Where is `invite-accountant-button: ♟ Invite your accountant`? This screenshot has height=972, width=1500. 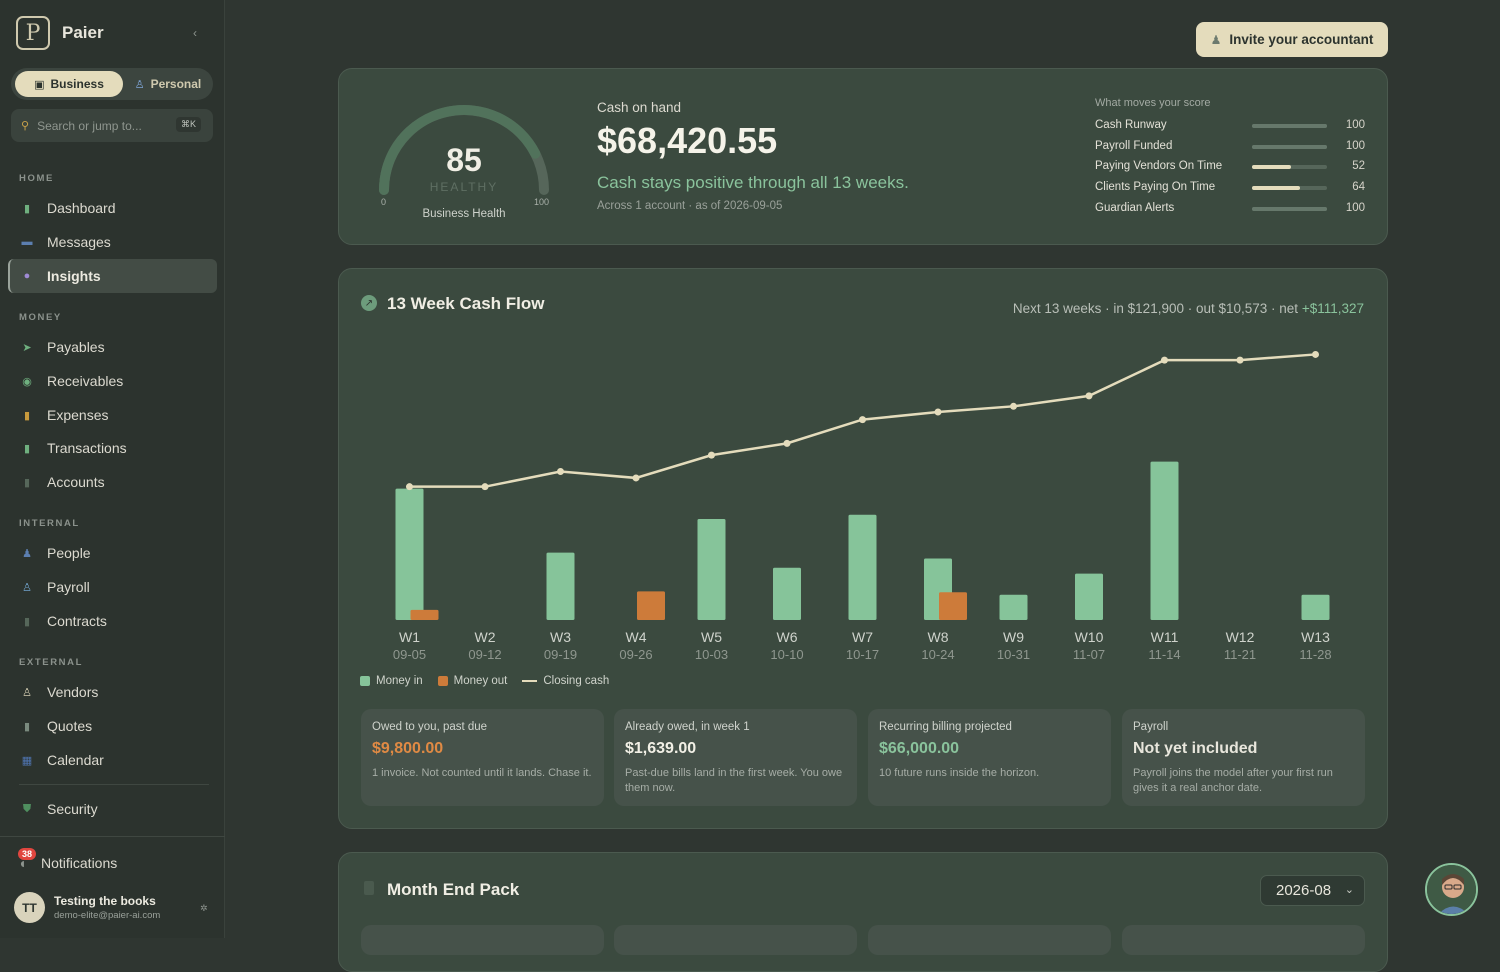 invite-accountant-button: ♟ Invite your accountant is located at coordinates (1292, 39).